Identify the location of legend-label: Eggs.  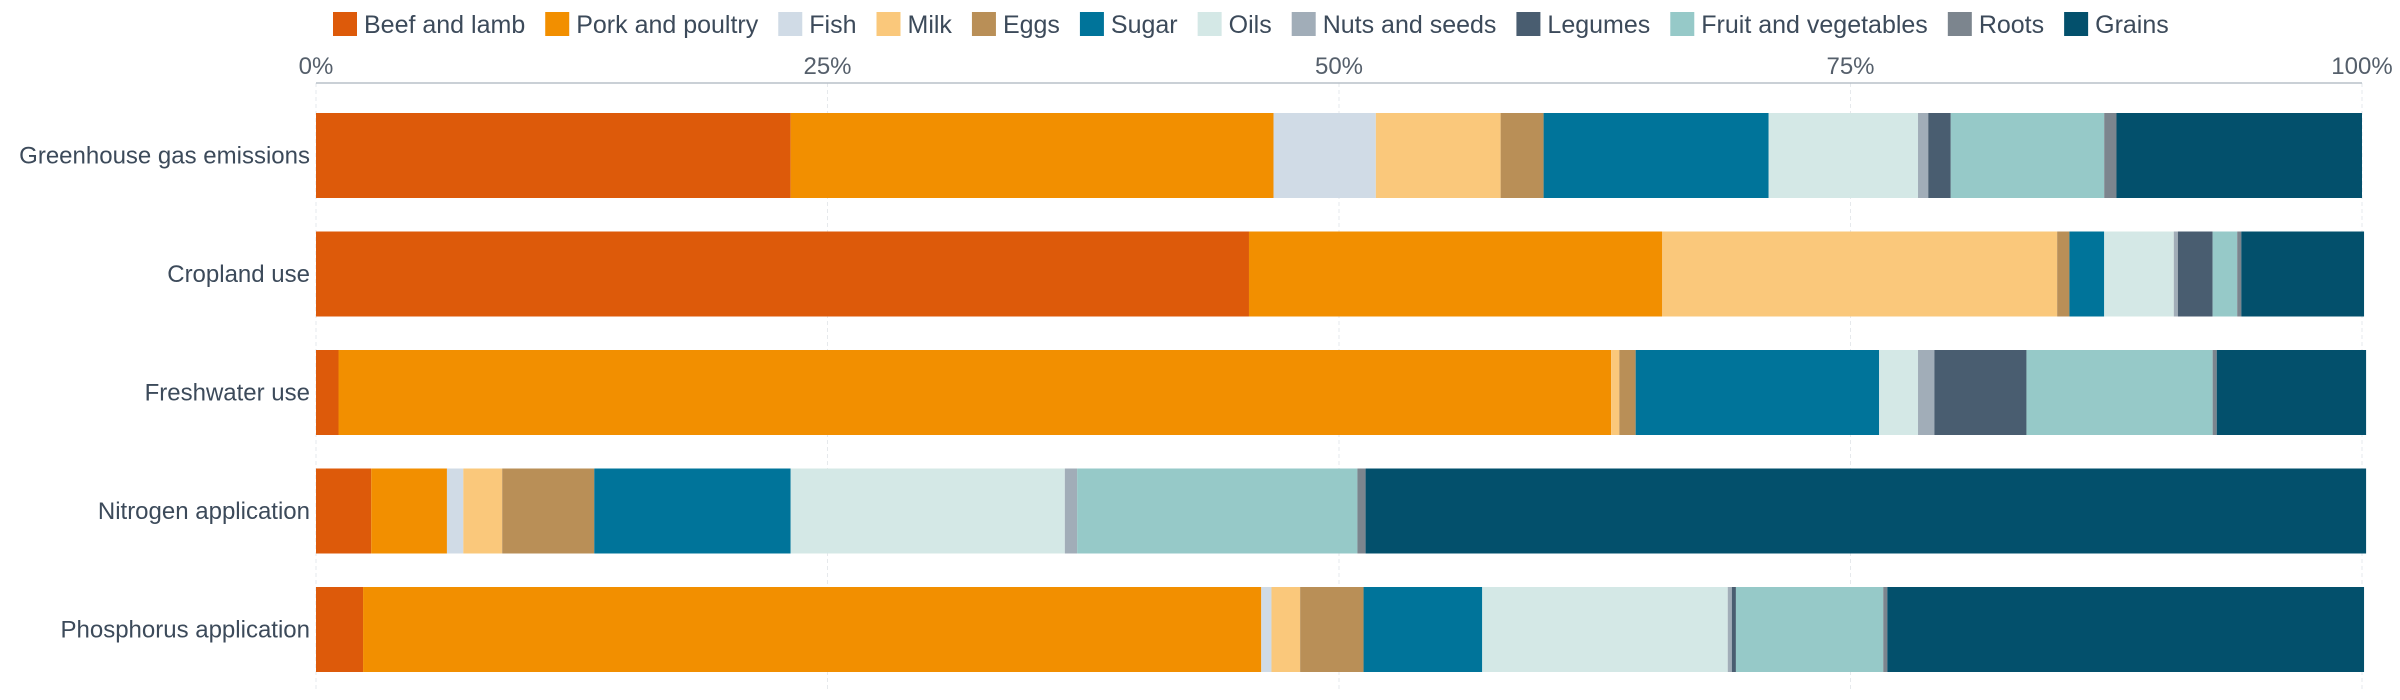
(1031, 25).